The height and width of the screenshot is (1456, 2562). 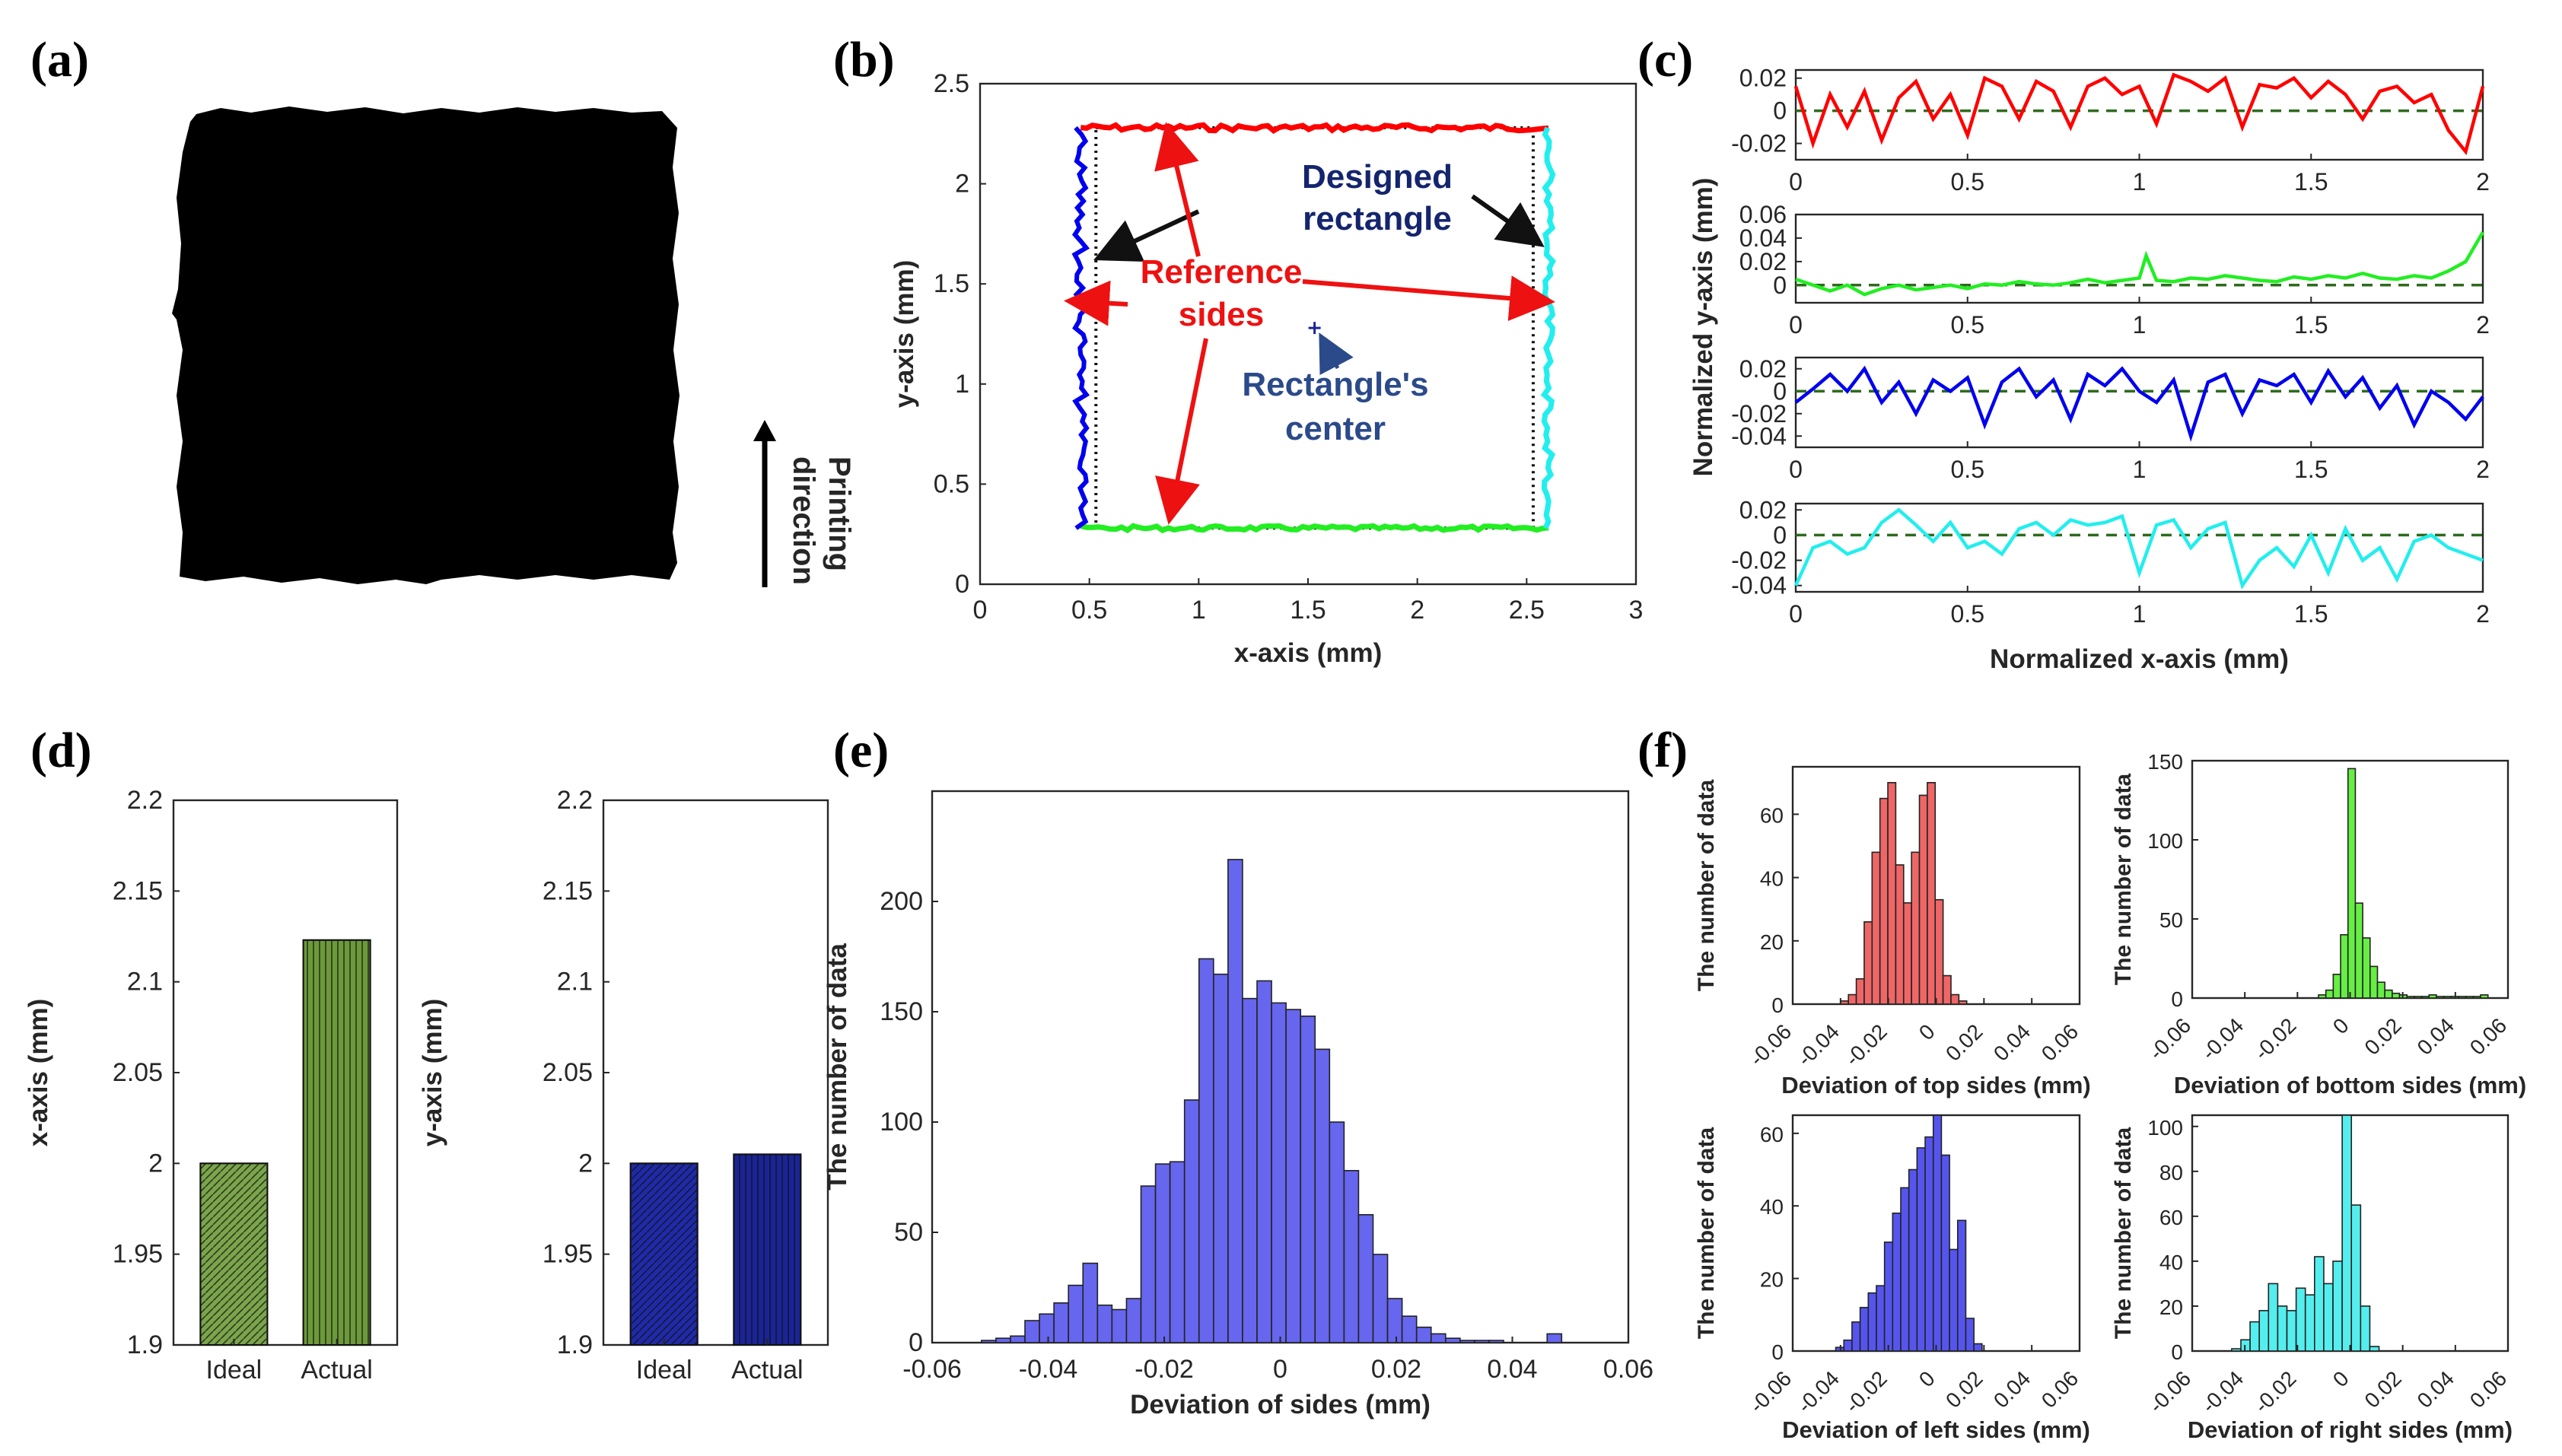 I want to click on chart-b-ytick-label: 1.5, so click(x=951, y=283).